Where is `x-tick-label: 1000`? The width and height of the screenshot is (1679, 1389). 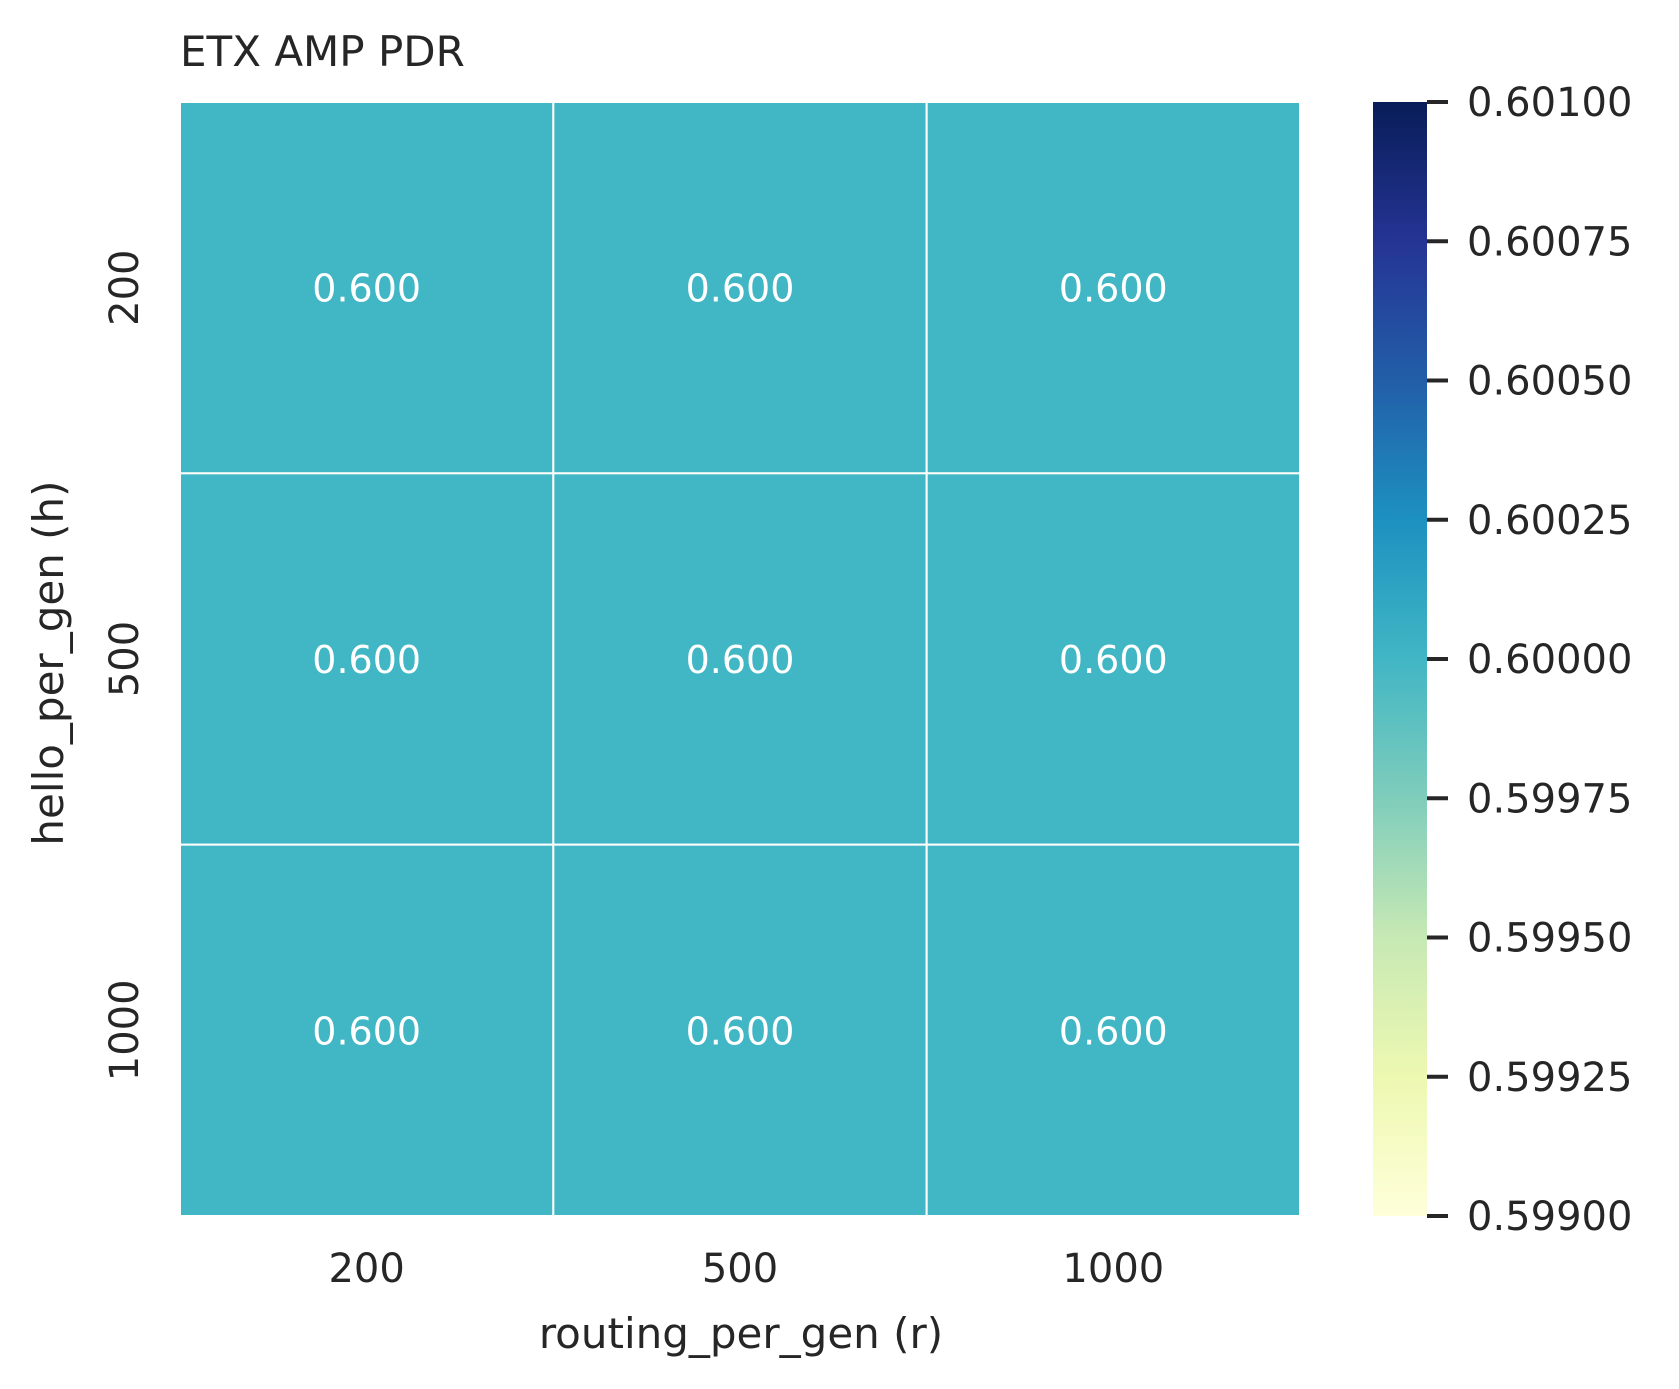
x-tick-label: 1000 is located at coordinates (1113, 1269).